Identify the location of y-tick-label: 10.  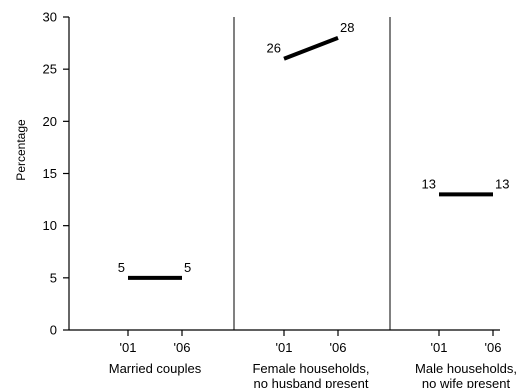
(50, 225).